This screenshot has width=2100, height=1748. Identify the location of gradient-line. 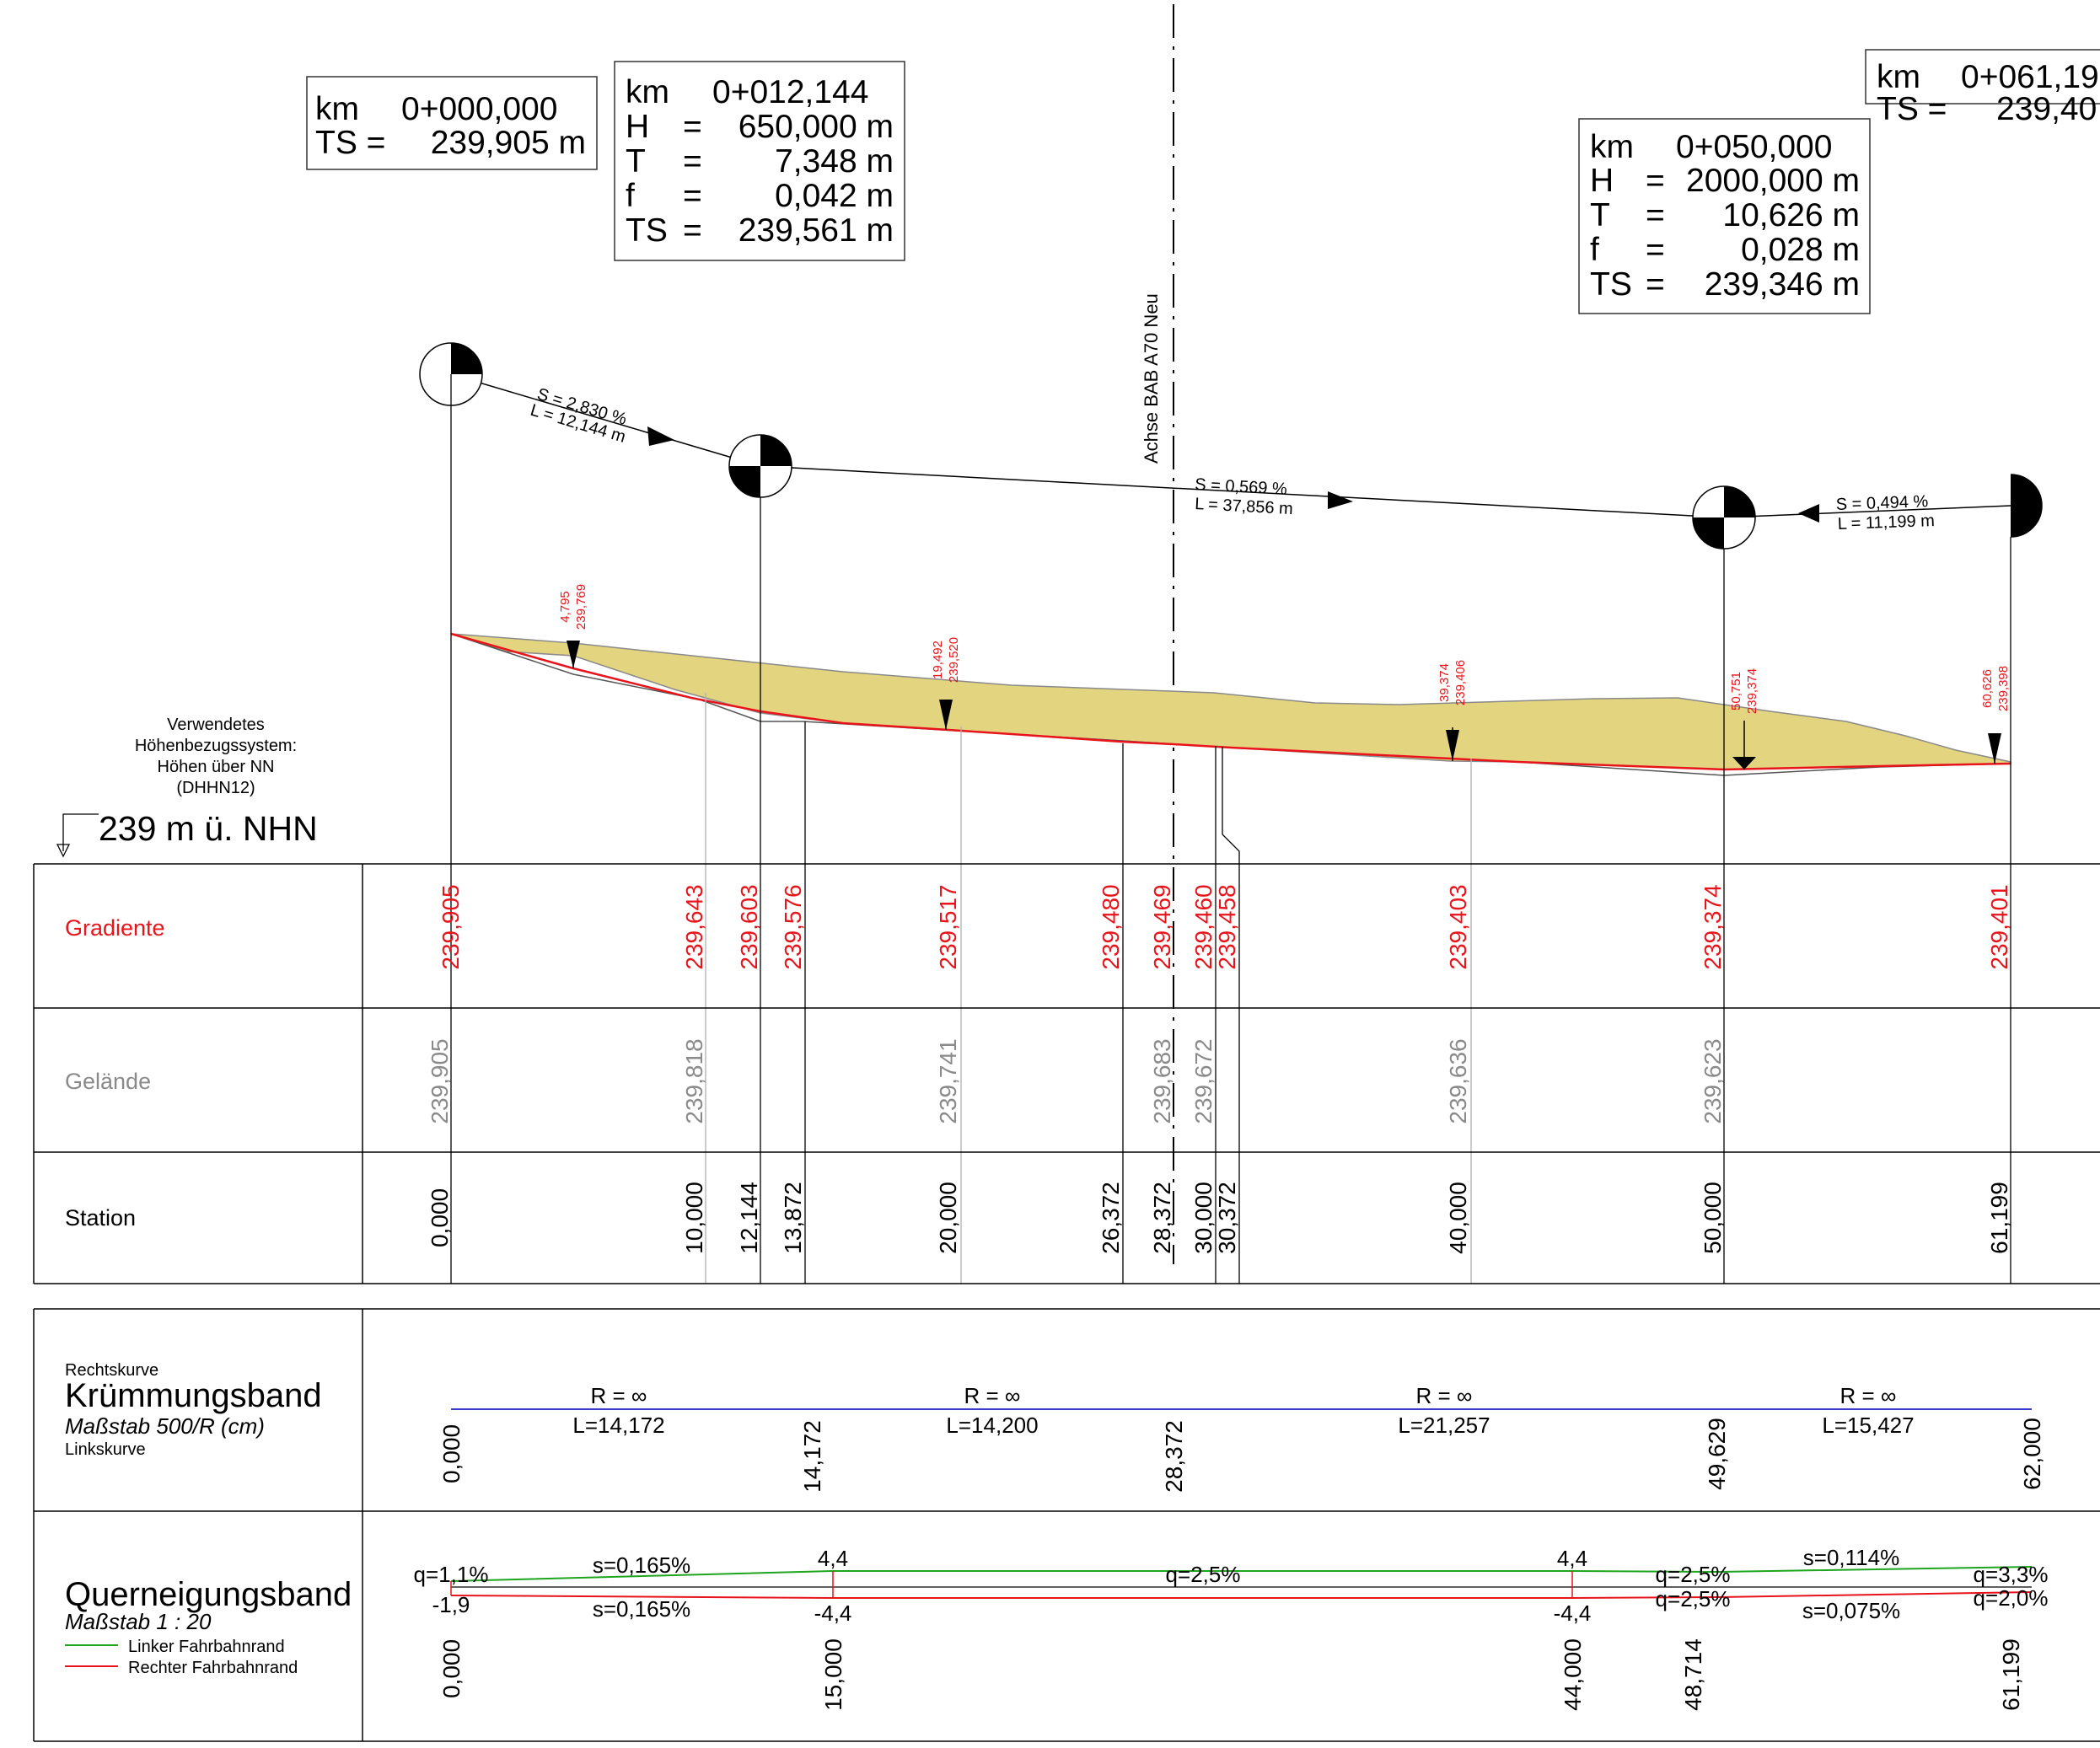
(1230, 701).